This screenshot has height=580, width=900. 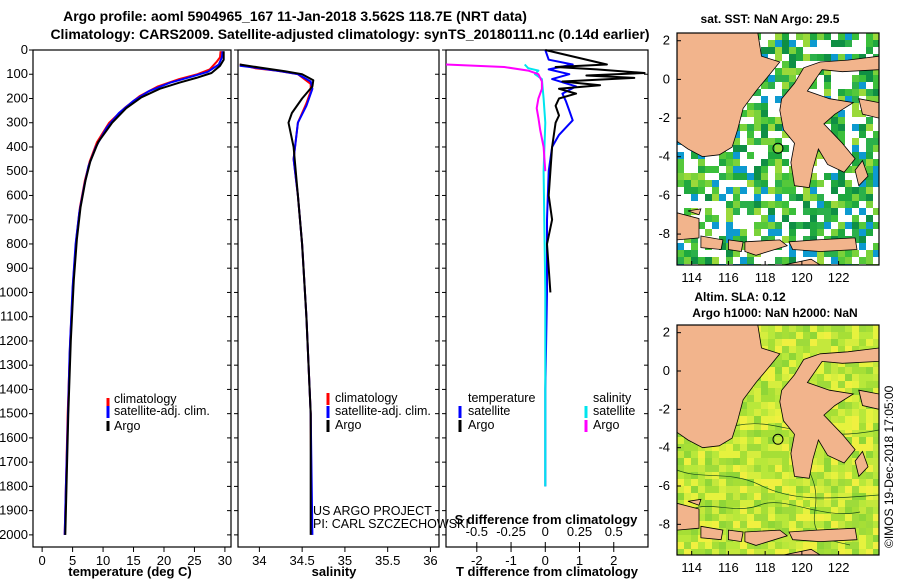 I want to click on t-difference-xlabel: T difference from climatology, so click(x=547, y=571).